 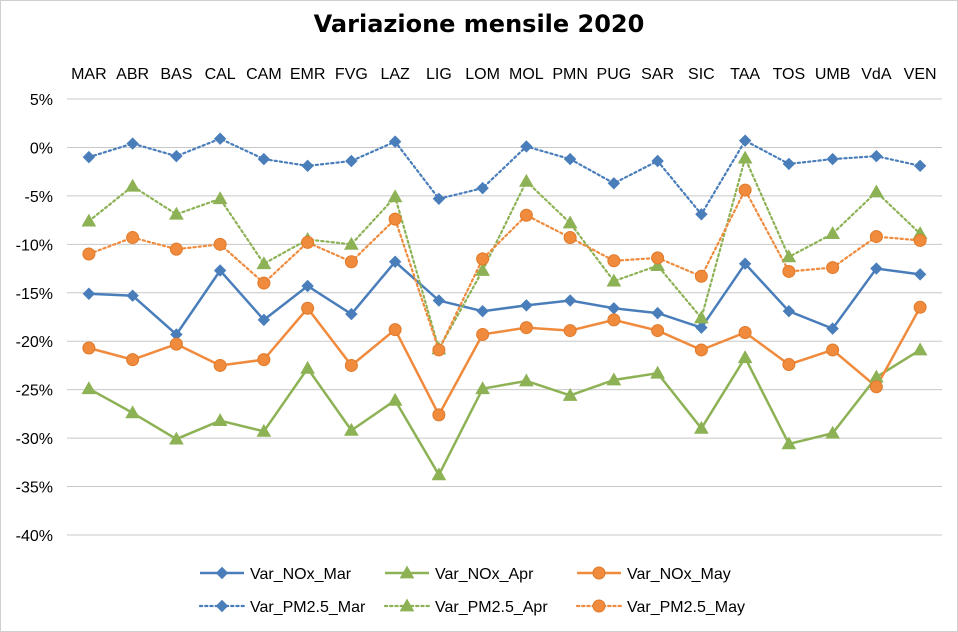 I want to click on y-tick-label: -25%, so click(x=34, y=391).